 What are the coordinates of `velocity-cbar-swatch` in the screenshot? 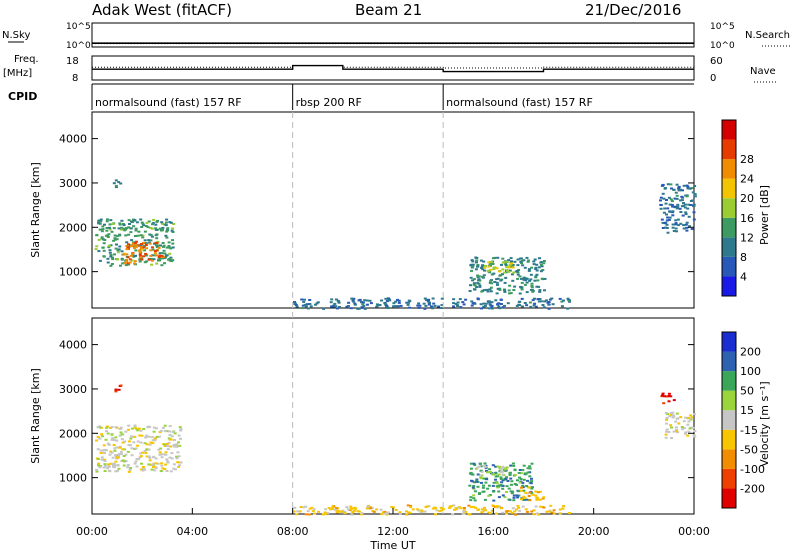 It's located at (729, 478).